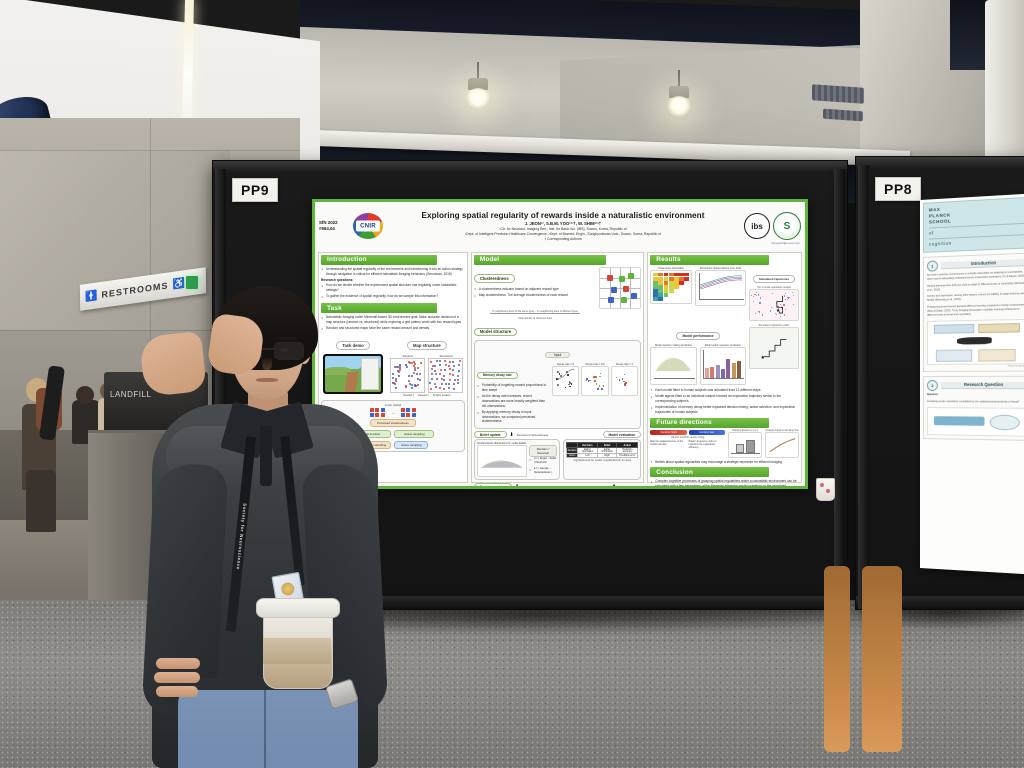 Image resolution: width=1024 pixels, height=768 pixels. Describe the element at coordinates (543, 461) in the screenshot. I see `belief-formula: d = | target − belief | threshold` at that location.